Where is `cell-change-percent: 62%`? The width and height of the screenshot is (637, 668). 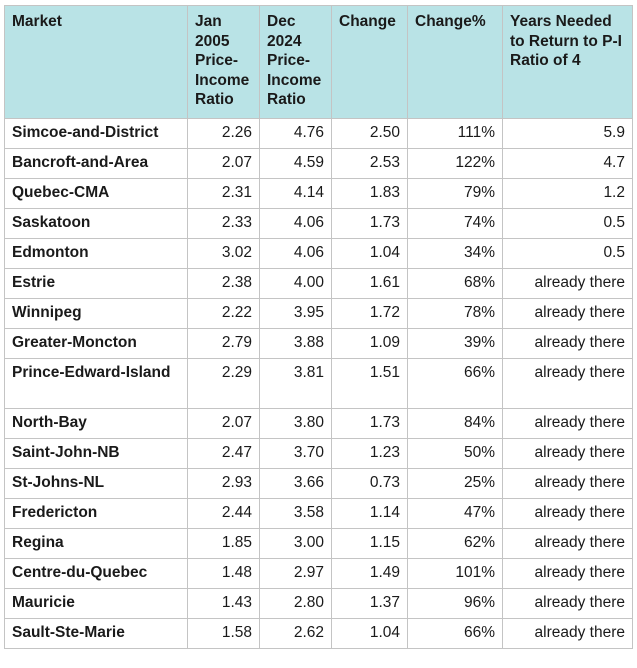
cell-change-percent: 62% is located at coordinates (455, 543).